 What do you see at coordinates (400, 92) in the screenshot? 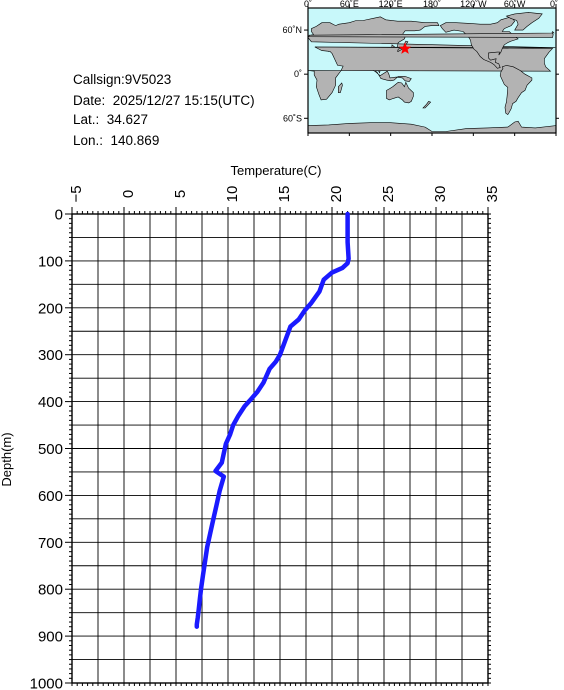
I see `australia-land` at bounding box center [400, 92].